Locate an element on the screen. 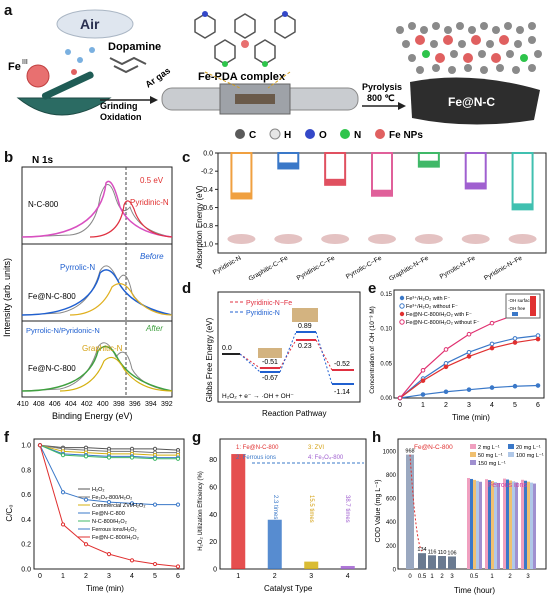 This screenshot has width=550, height=603. panel-b-sample-2: Fe@N-C-800 is located at coordinates (52, 296).